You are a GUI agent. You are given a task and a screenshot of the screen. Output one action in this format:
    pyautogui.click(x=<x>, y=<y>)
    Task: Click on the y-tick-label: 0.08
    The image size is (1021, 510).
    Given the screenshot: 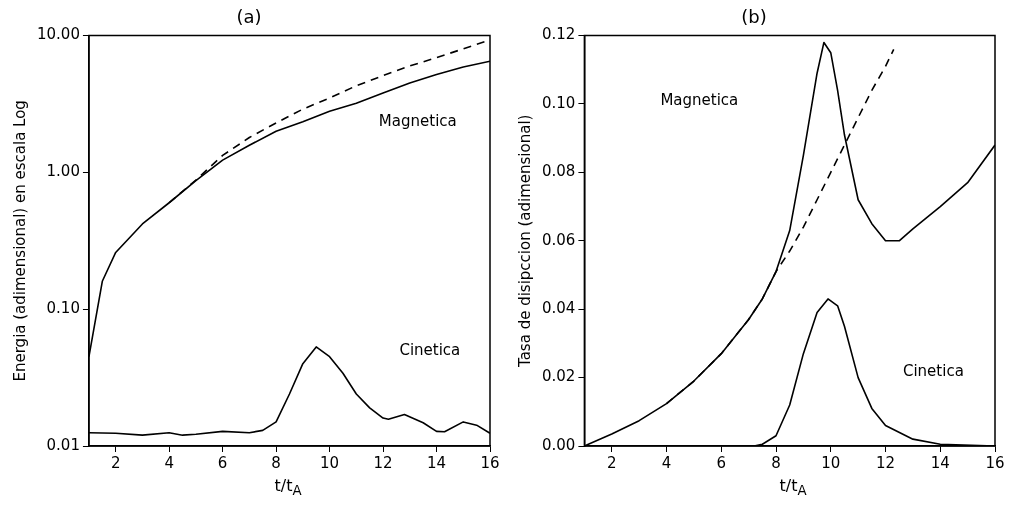 What is the action you would take?
    pyautogui.click(x=558, y=171)
    